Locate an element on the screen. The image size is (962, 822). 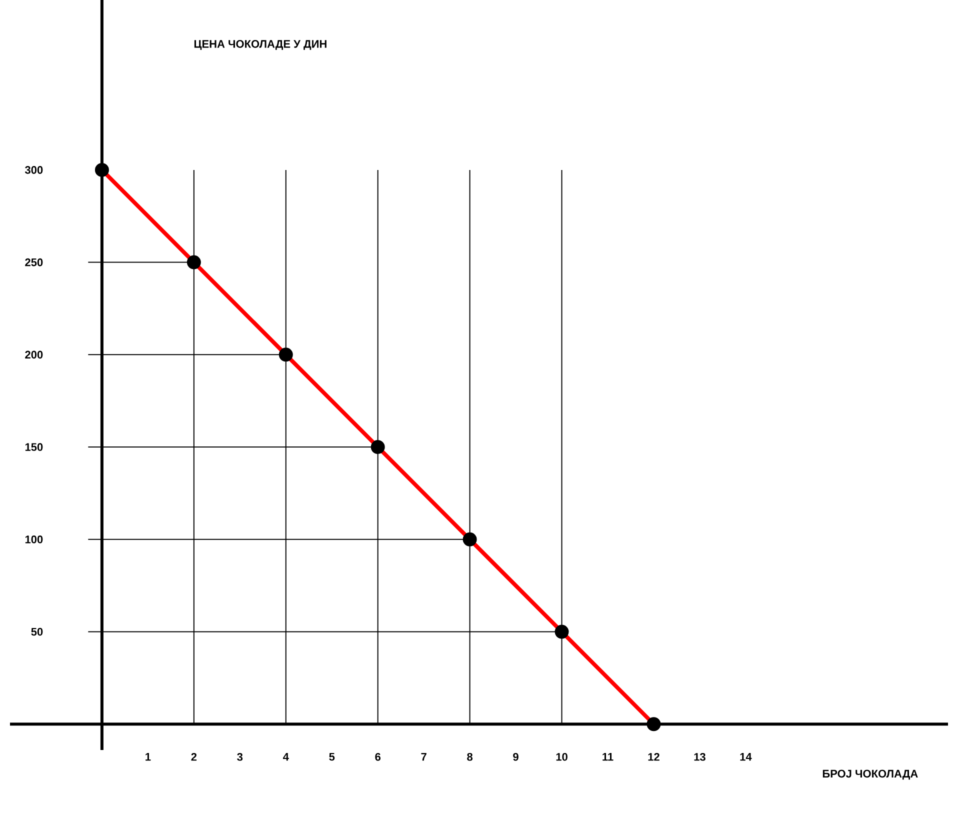
x-axis-title: БРОЈ ЧОКОЛАДА is located at coordinates (870, 775).